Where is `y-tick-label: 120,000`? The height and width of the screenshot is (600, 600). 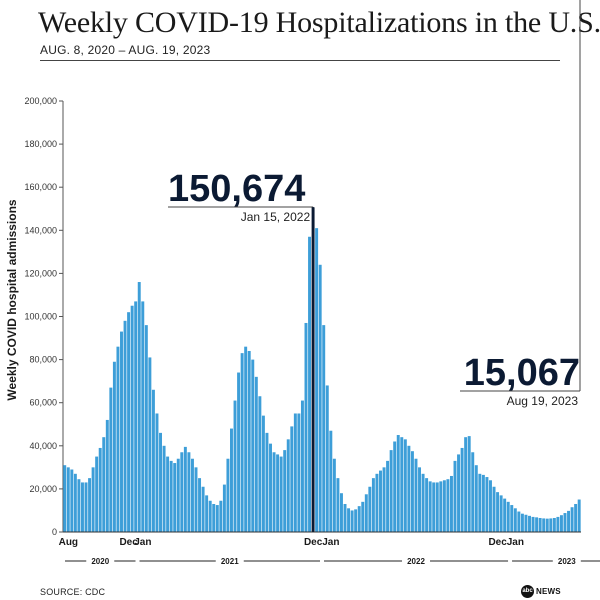
y-tick-label: 120,000 is located at coordinates (40, 273).